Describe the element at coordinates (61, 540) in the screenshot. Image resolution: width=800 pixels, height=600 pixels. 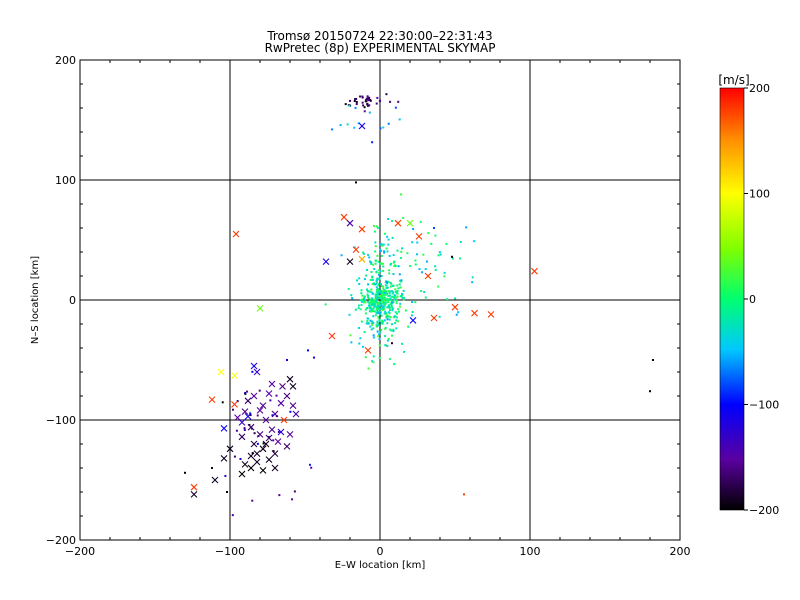
I see `y-tick-label-0: −200` at that location.